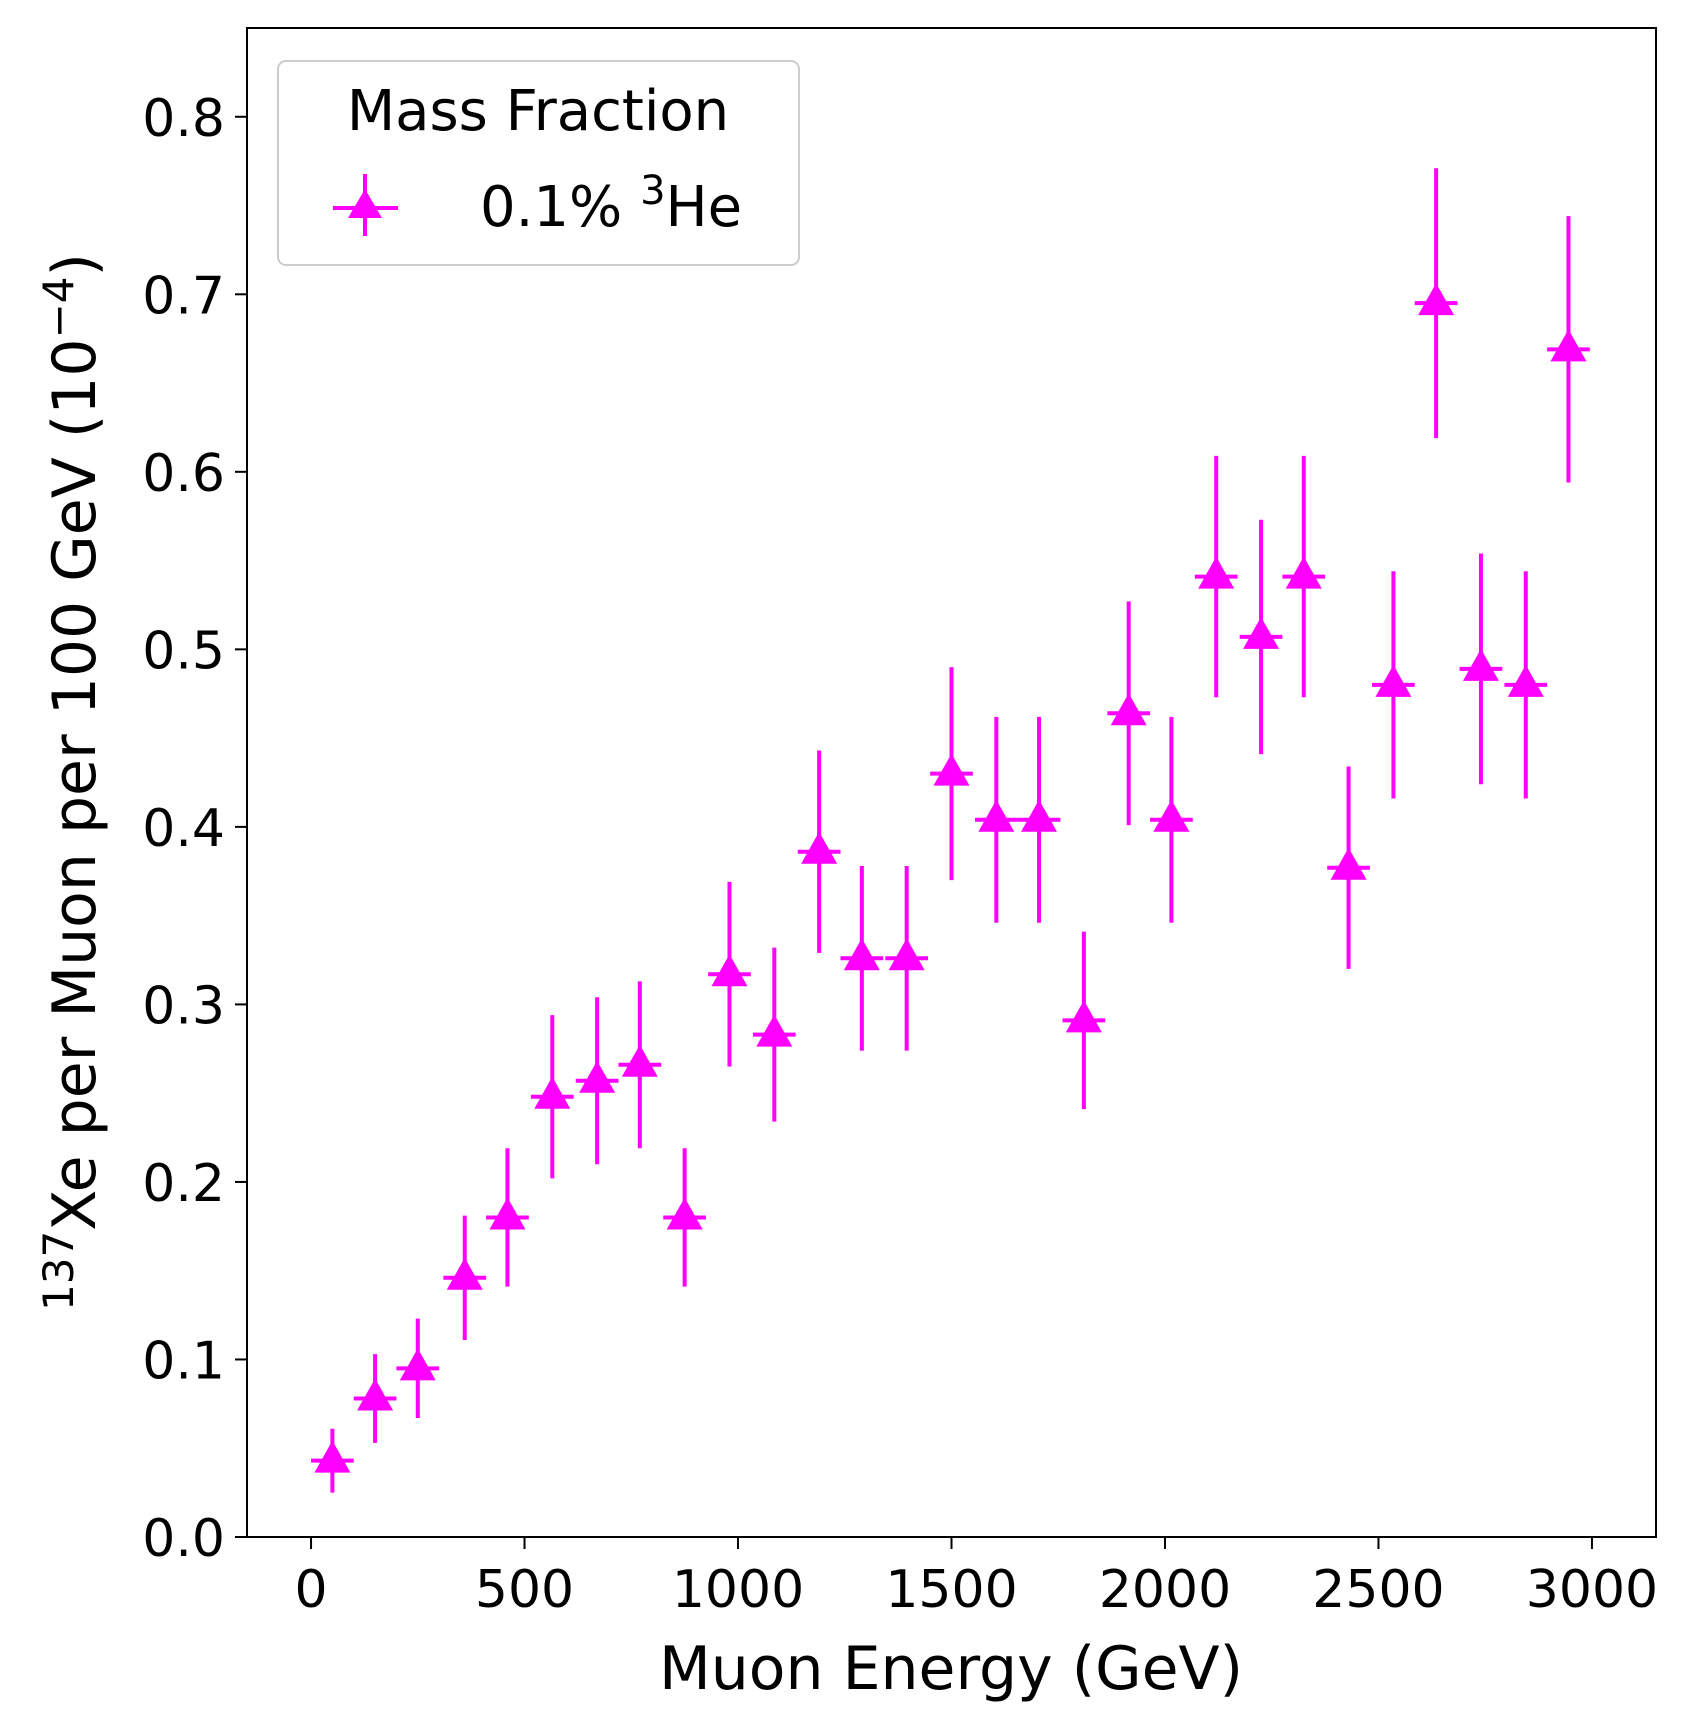 The width and height of the screenshot is (1683, 1714). I want to click on y-tick-label: 0.3, so click(183, 1006).